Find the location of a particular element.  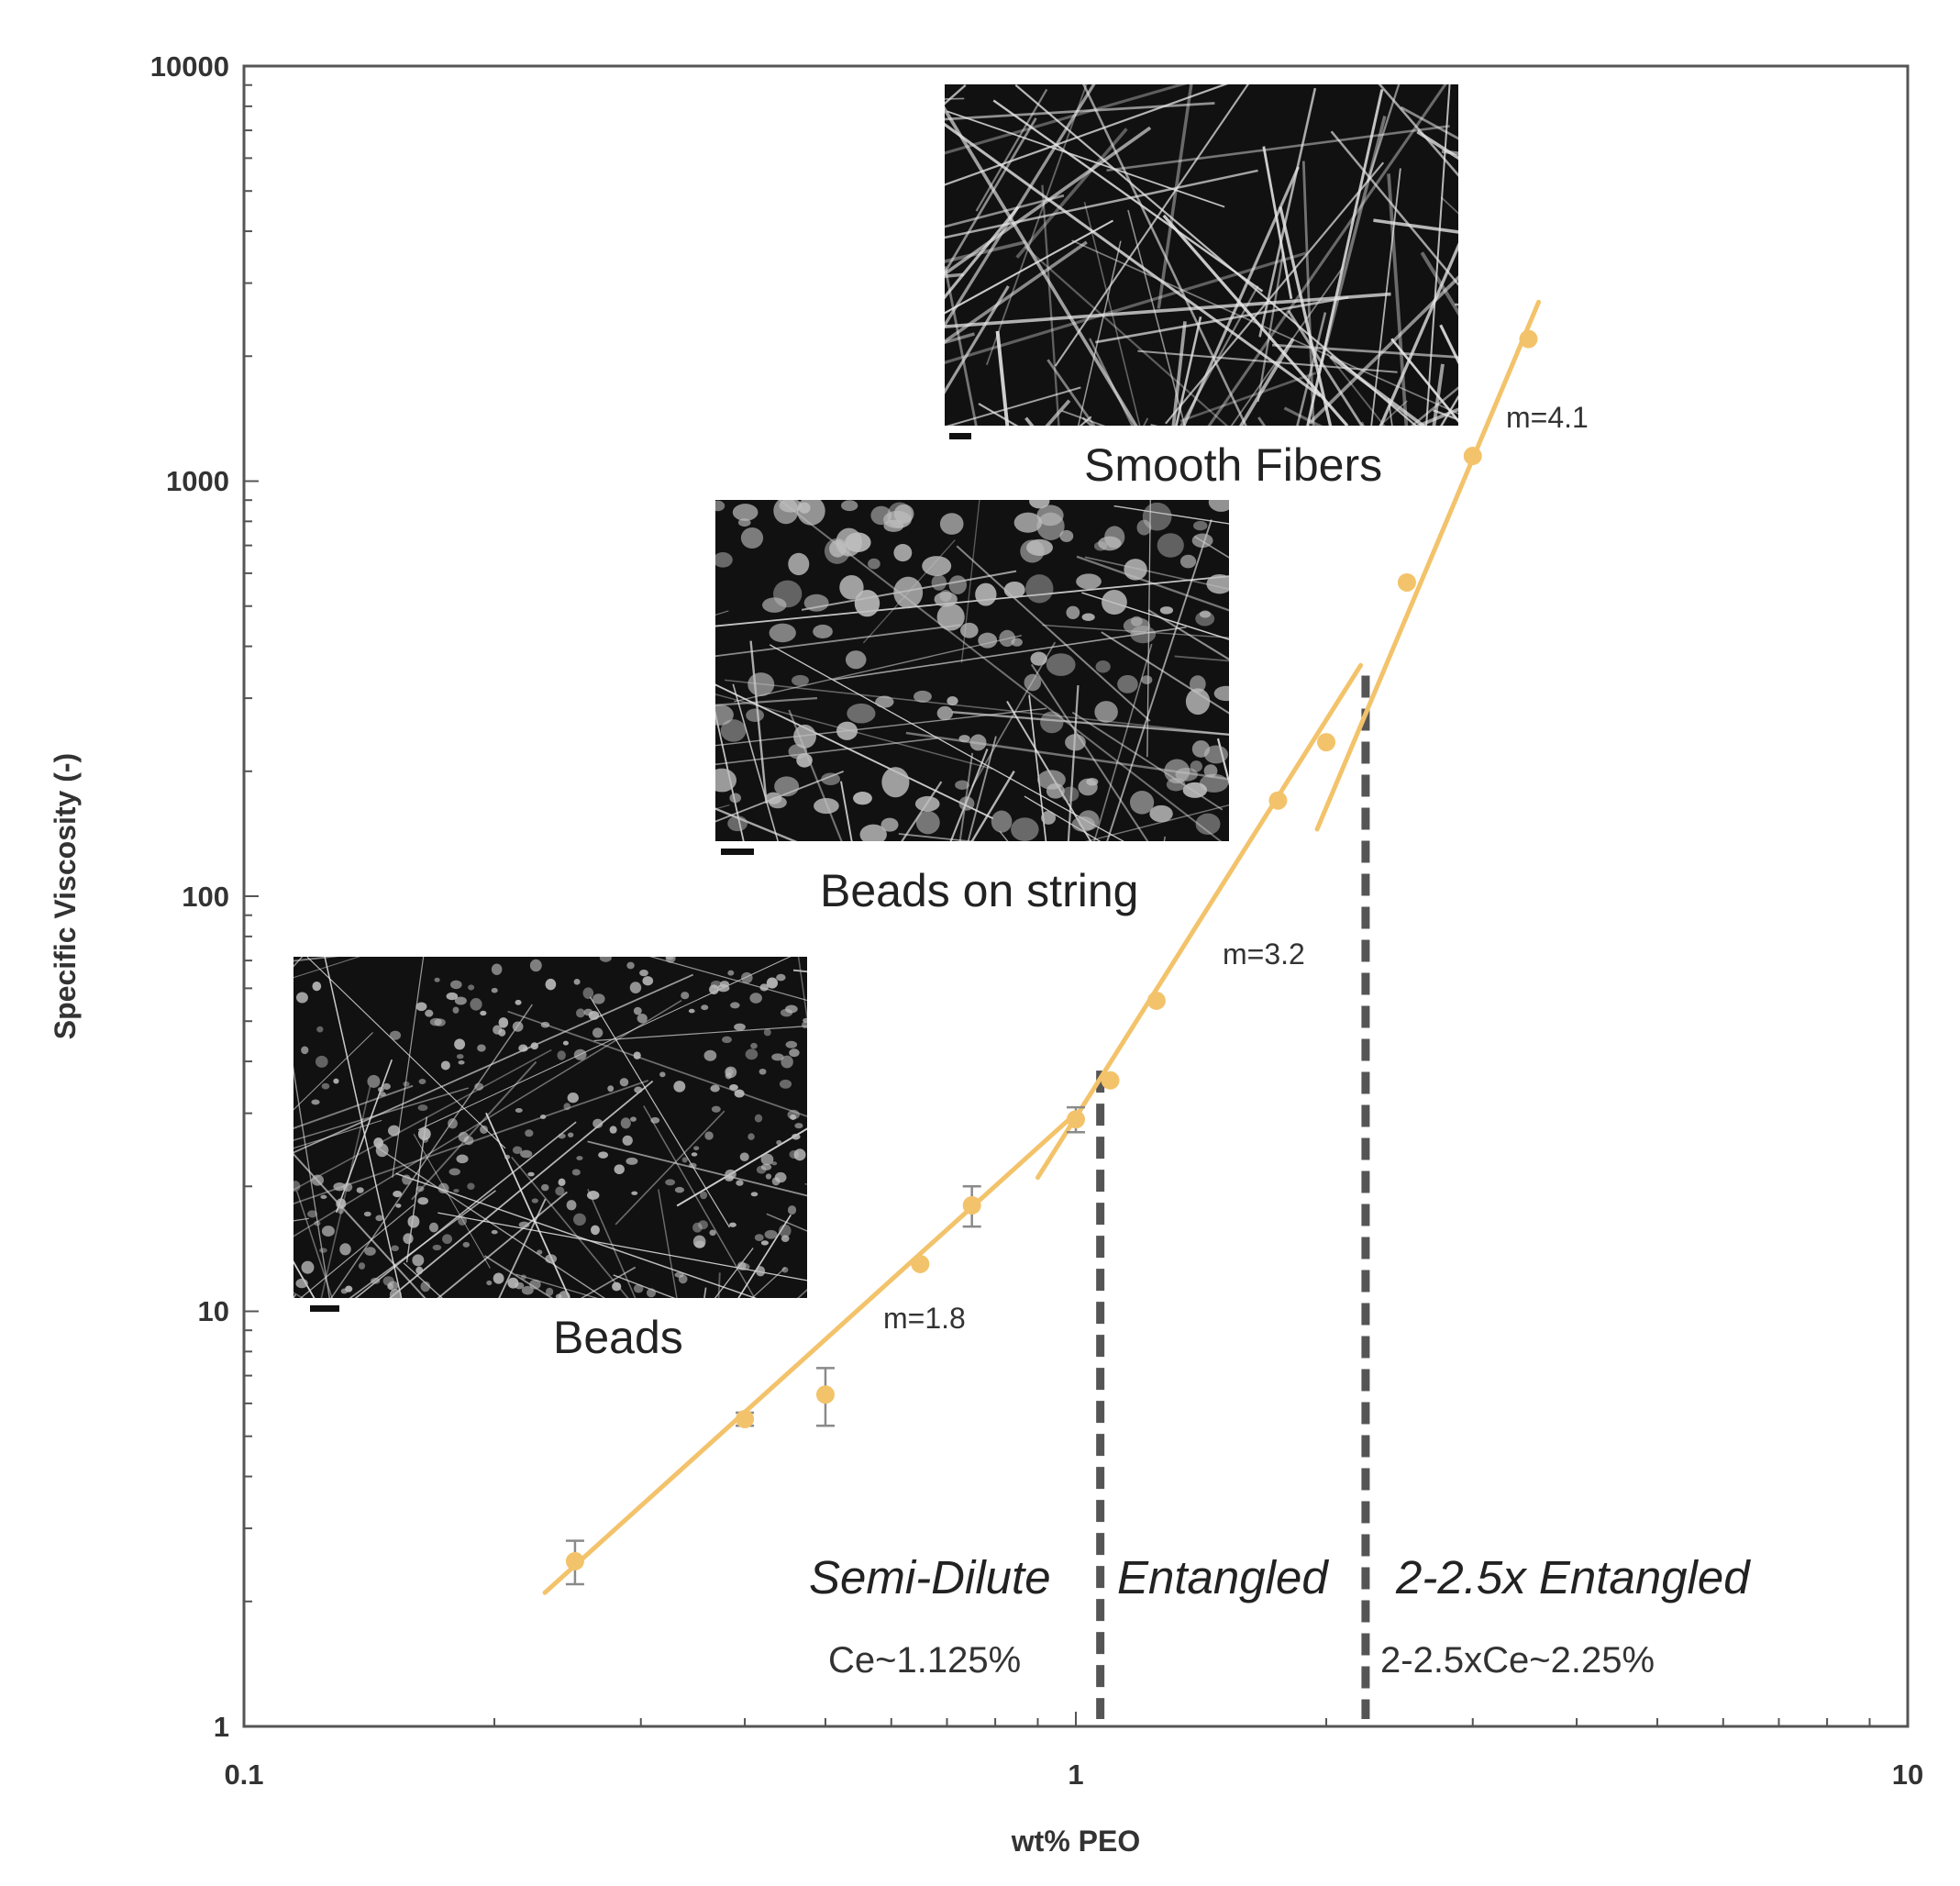

y-tick-label: 10000 is located at coordinates (189, 66).